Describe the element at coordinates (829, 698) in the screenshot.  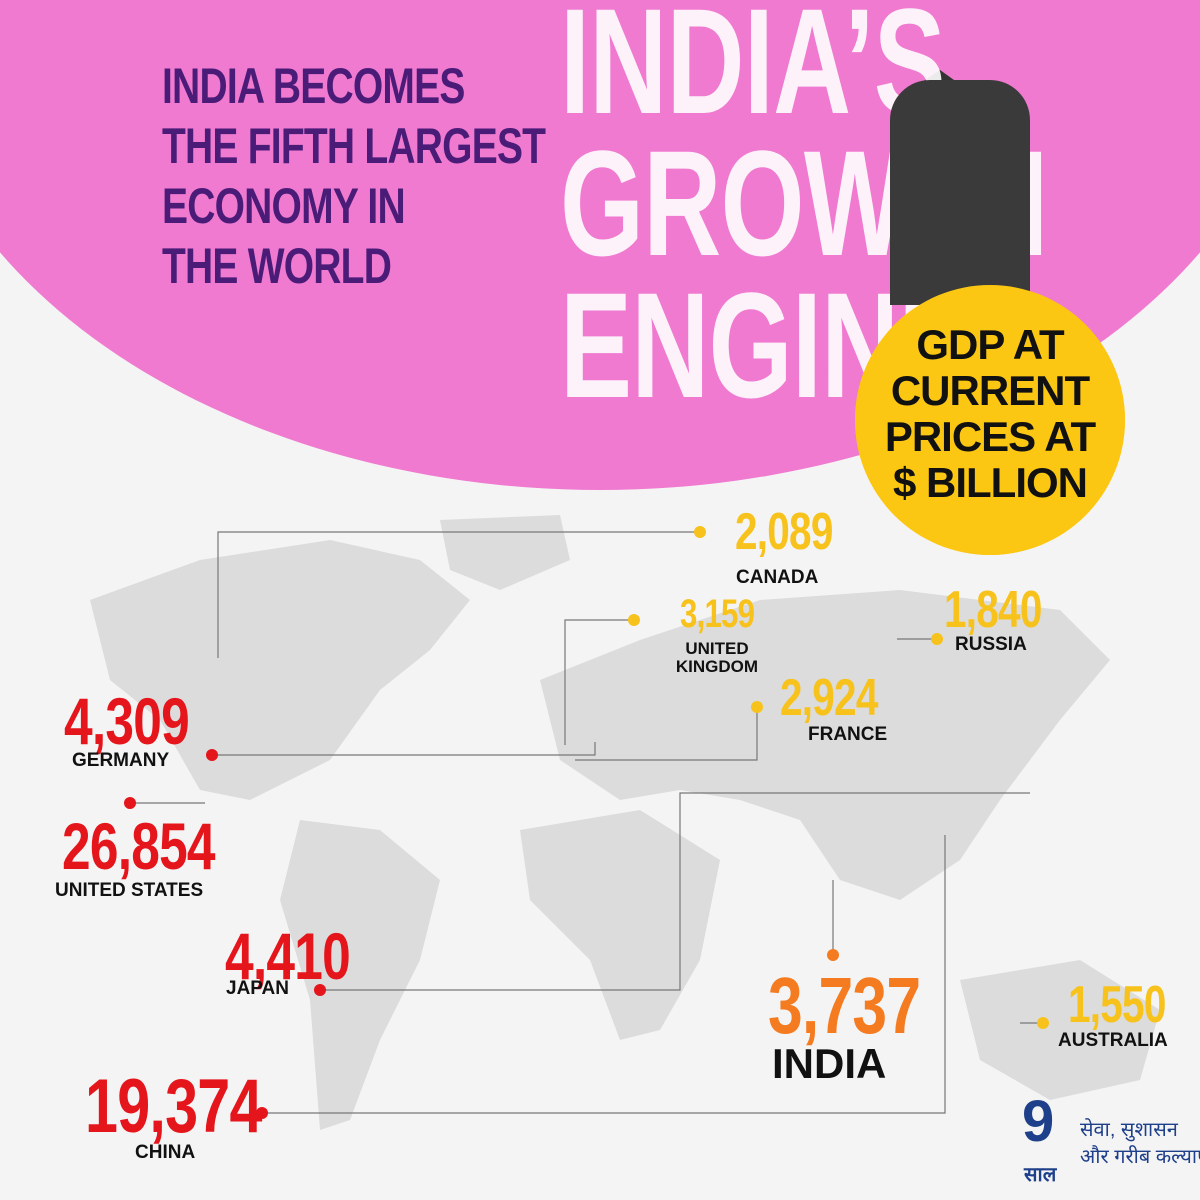
I see `country-value: 2,924` at that location.